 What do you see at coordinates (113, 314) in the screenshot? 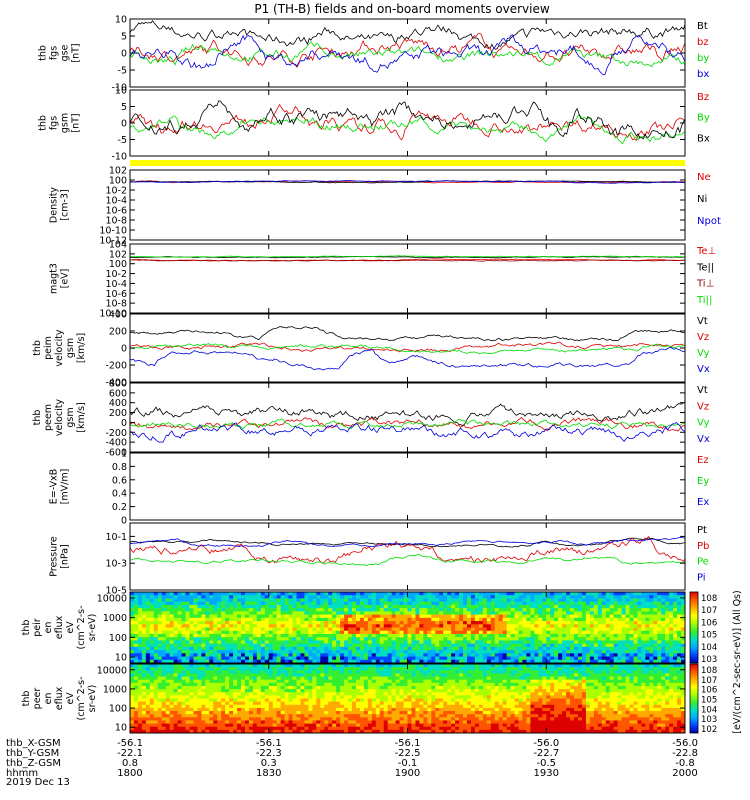
I see `y-tick-label: 10-10` at bounding box center [113, 314].